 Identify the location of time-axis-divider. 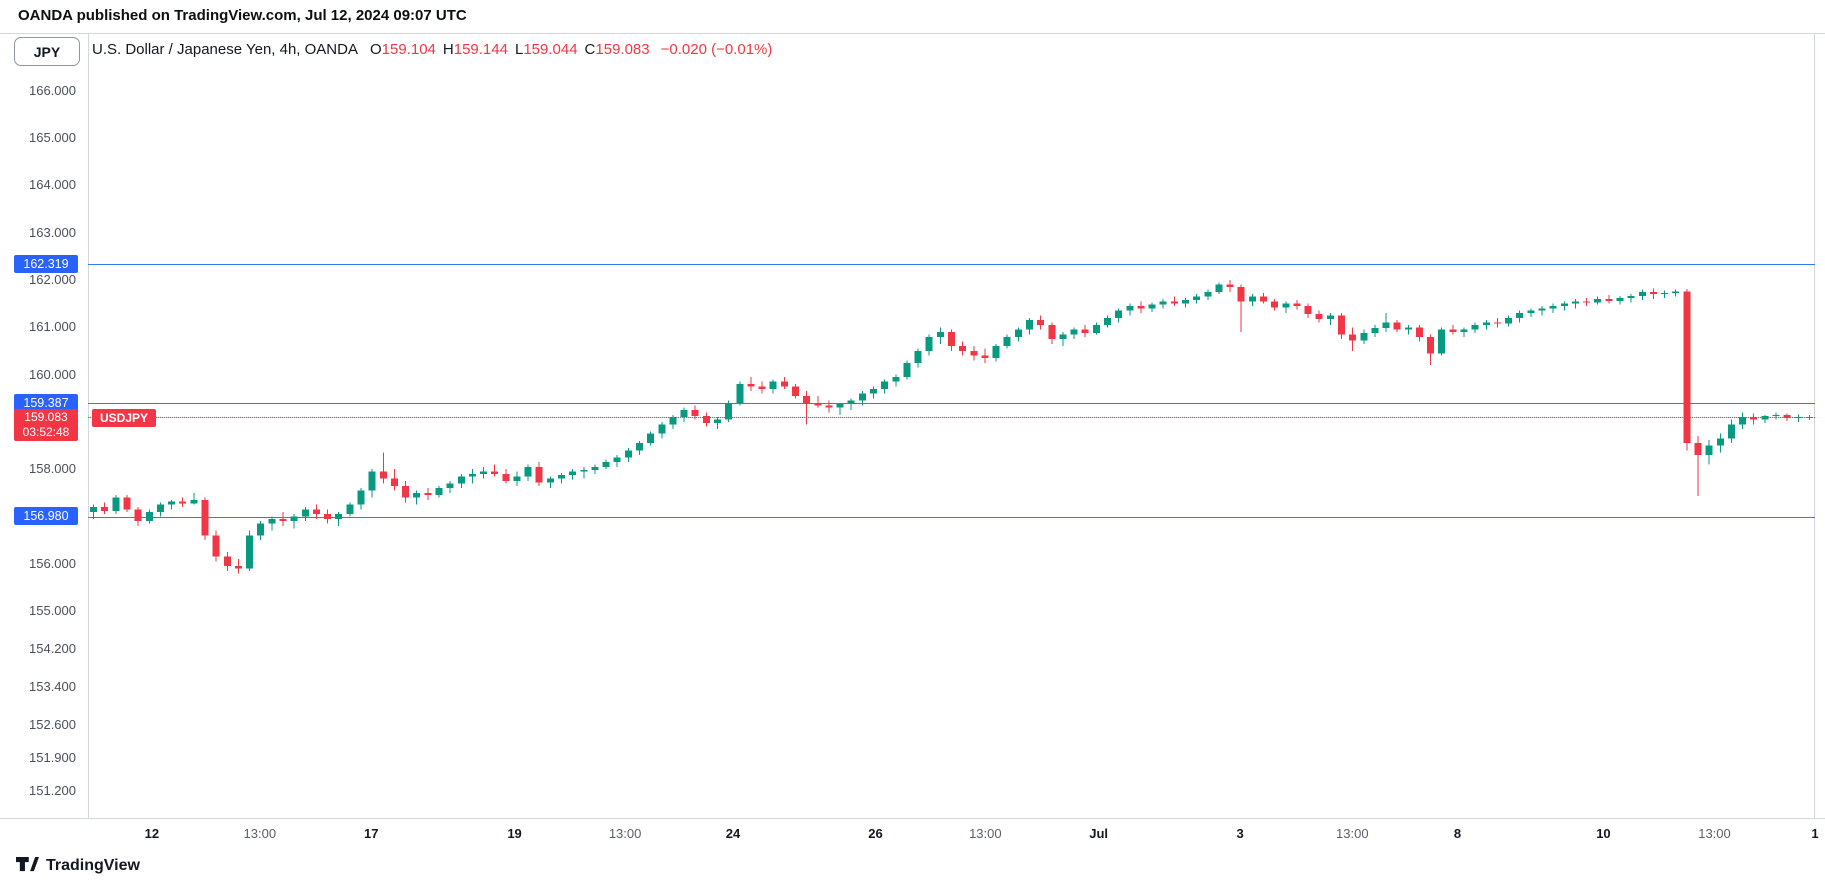
(912, 818).